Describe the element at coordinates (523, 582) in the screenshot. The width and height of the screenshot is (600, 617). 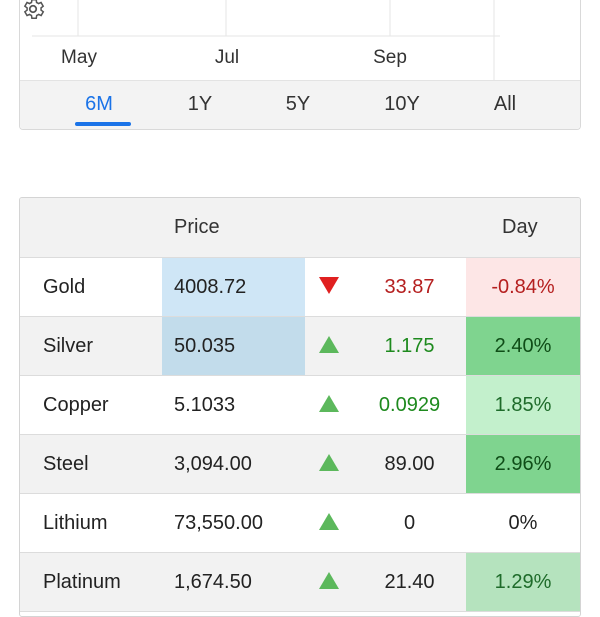
I see `day-change-percent: 1.29%` at that location.